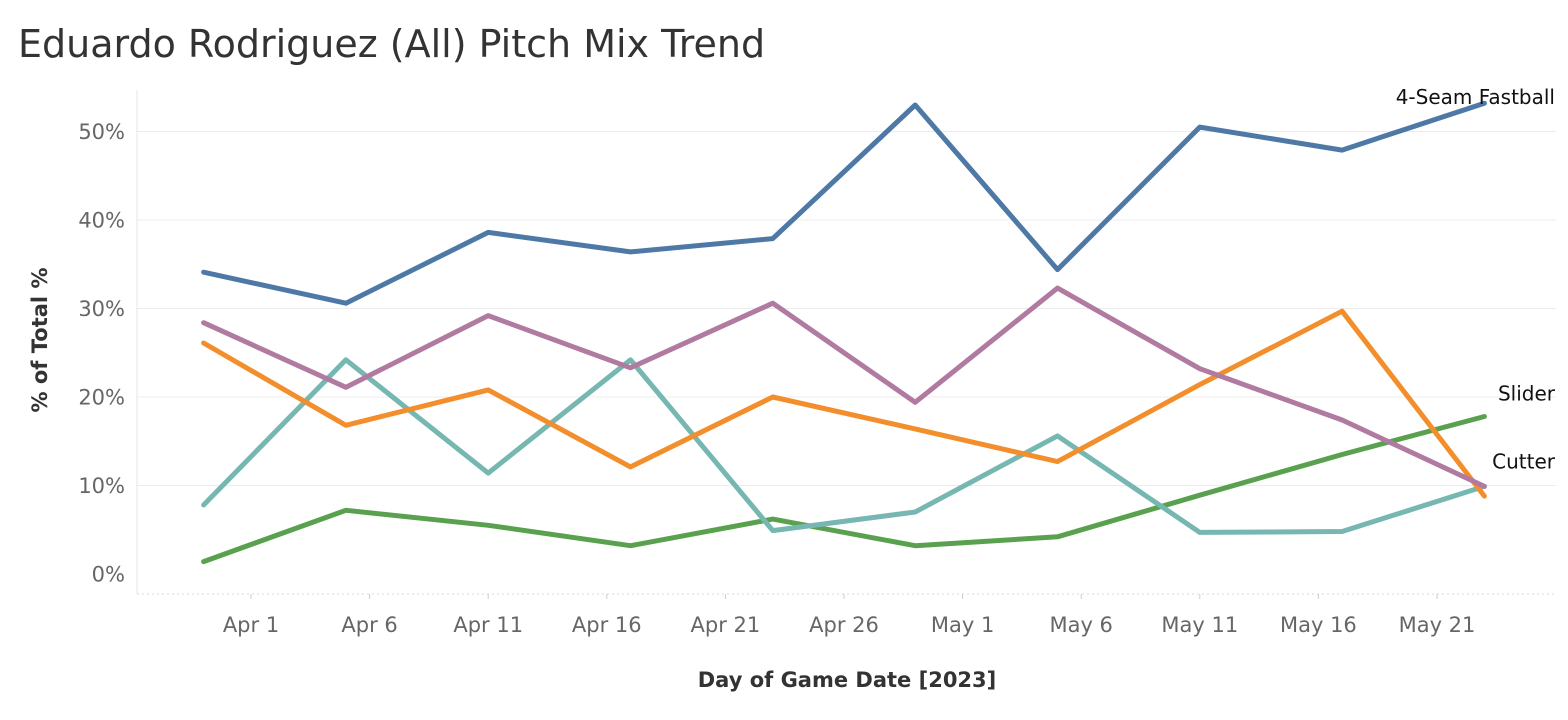  Describe the element at coordinates (101, 353) in the screenshot. I see `y-axis-ticks: 0% 10% 20% 30% 40% 50%` at that location.